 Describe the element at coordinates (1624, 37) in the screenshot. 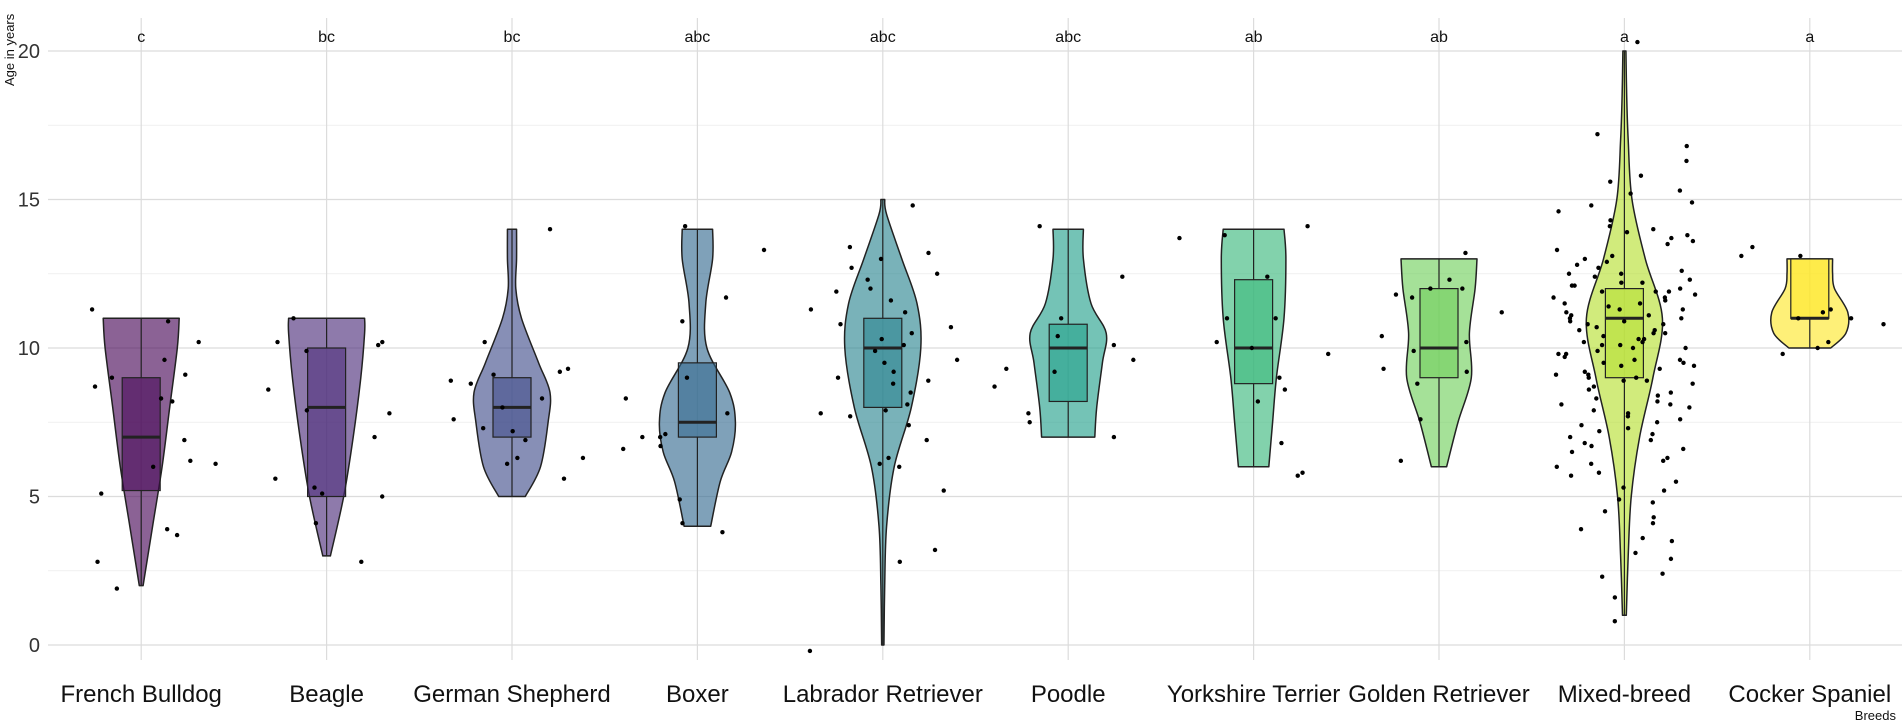

I see `significance-letter: a` at that location.